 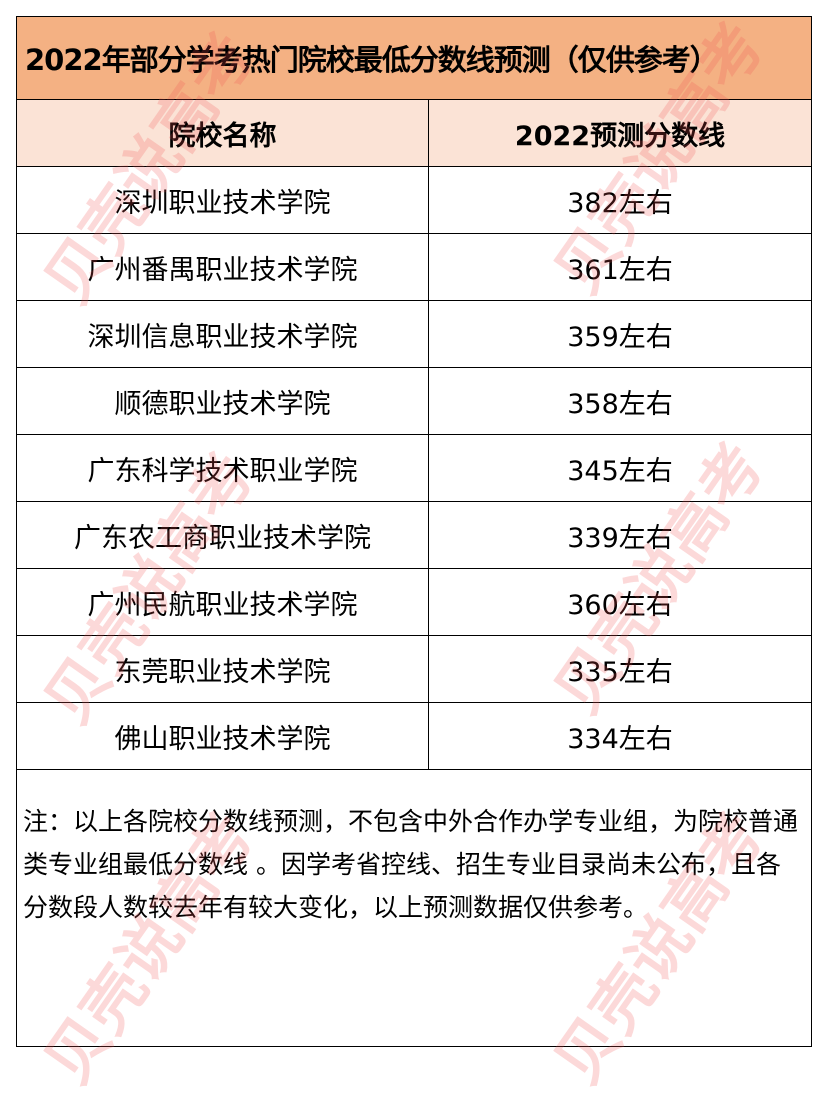 I want to click on table-row: 广州番禺职业技术学院 361左右, so click(x=414, y=267).